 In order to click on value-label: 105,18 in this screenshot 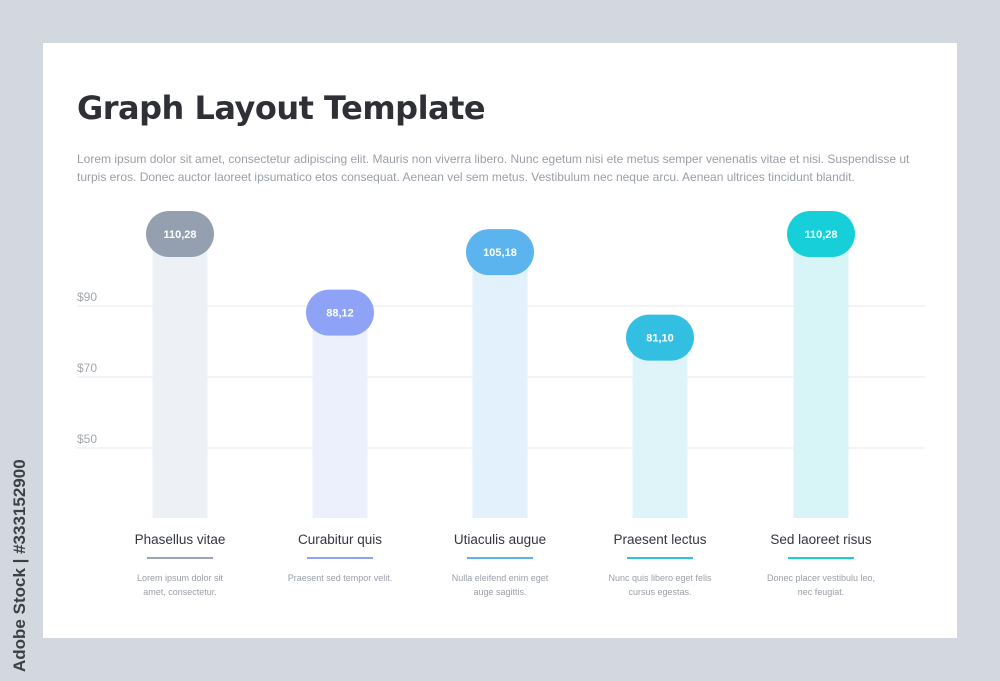, I will do `click(500, 253)`.